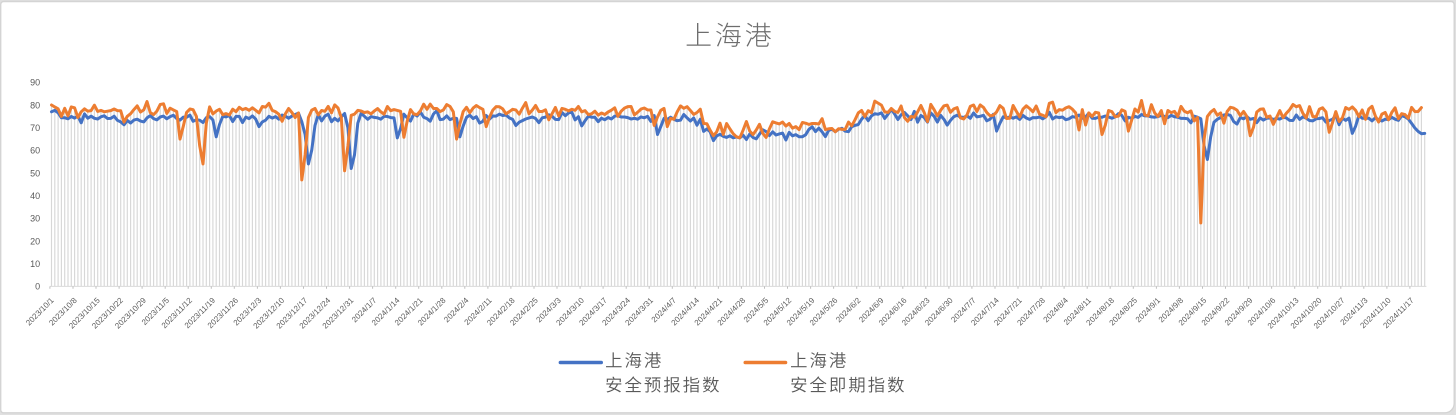  Describe the element at coordinates (35, 196) in the screenshot. I see `svg-text: 40` at that location.